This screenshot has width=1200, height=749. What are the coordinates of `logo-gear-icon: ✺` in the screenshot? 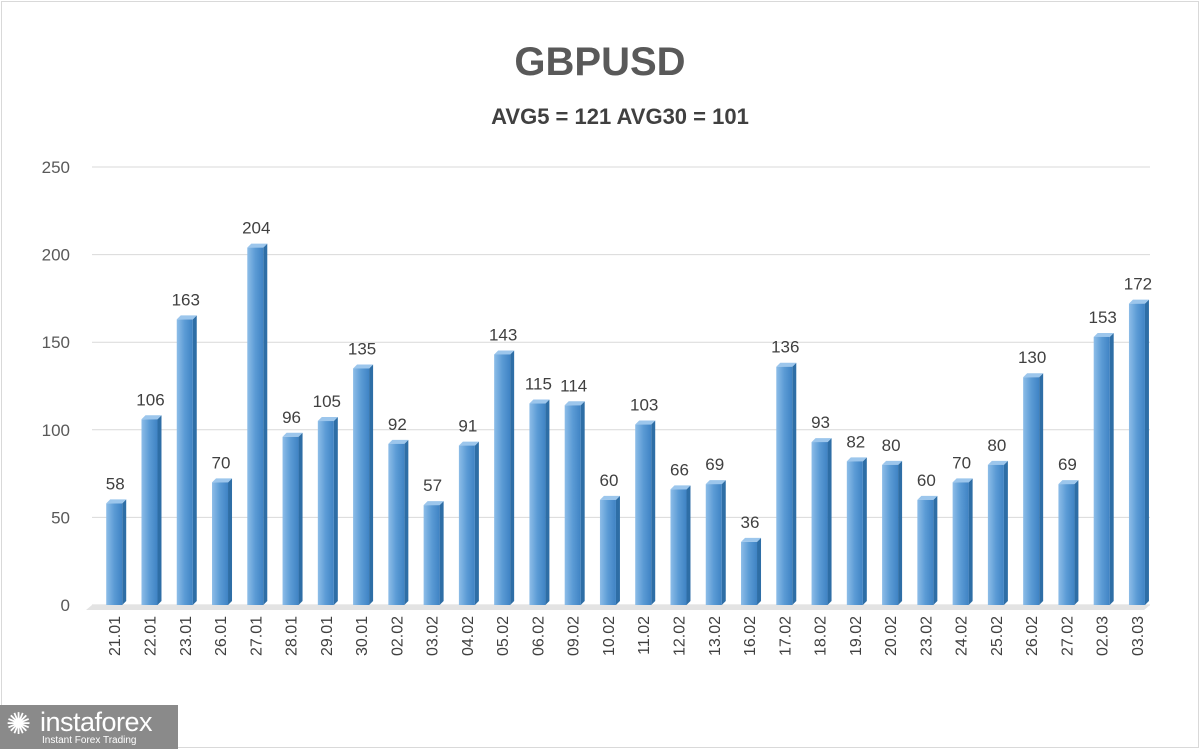 It's located at (19, 724).